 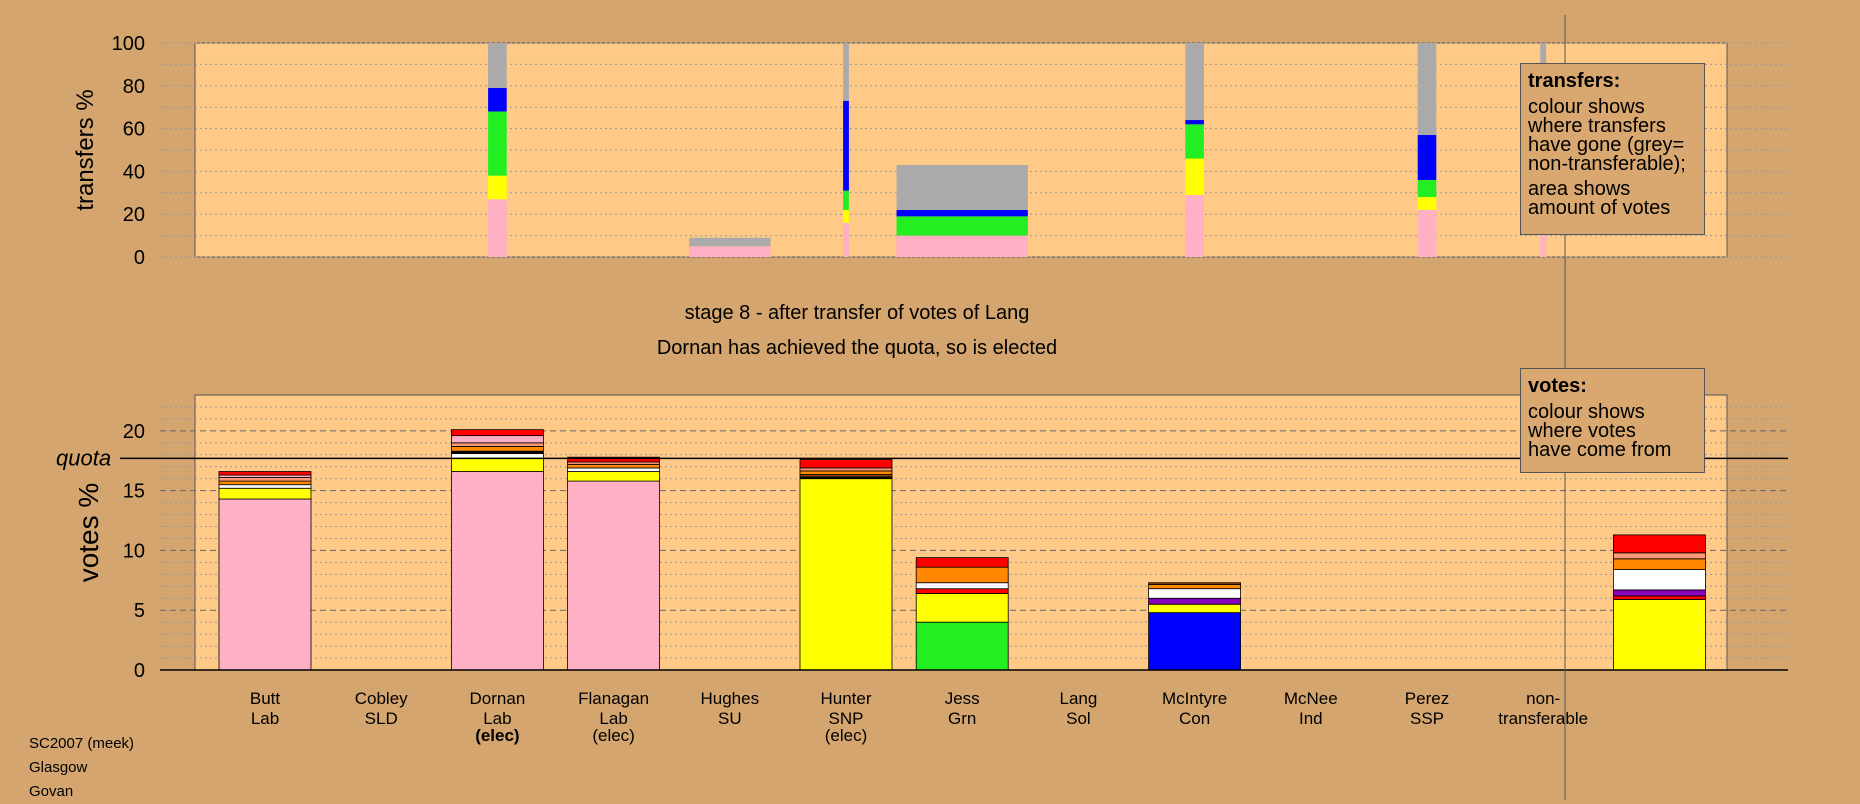 I want to click on candidate-party-label: SU, so click(x=730, y=718).